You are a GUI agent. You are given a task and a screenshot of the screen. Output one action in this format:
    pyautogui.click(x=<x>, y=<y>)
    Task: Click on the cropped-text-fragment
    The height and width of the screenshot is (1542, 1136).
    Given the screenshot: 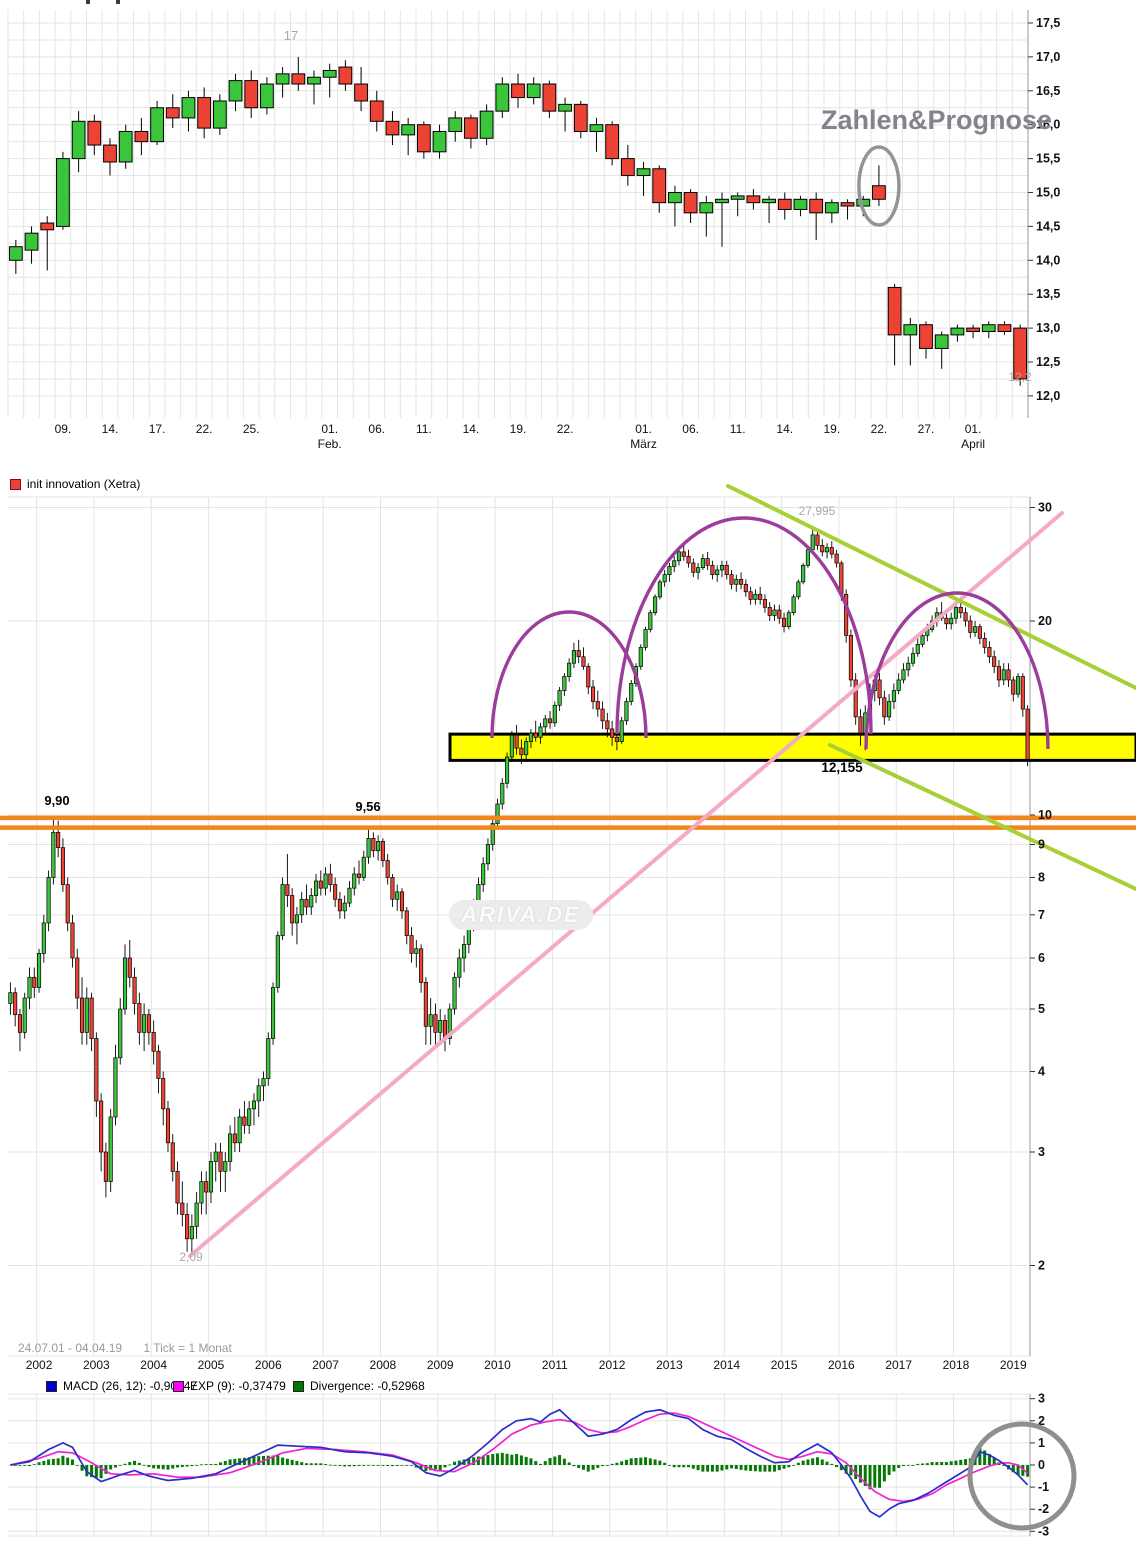 What is the action you would take?
    pyautogui.click(x=118, y=2)
    